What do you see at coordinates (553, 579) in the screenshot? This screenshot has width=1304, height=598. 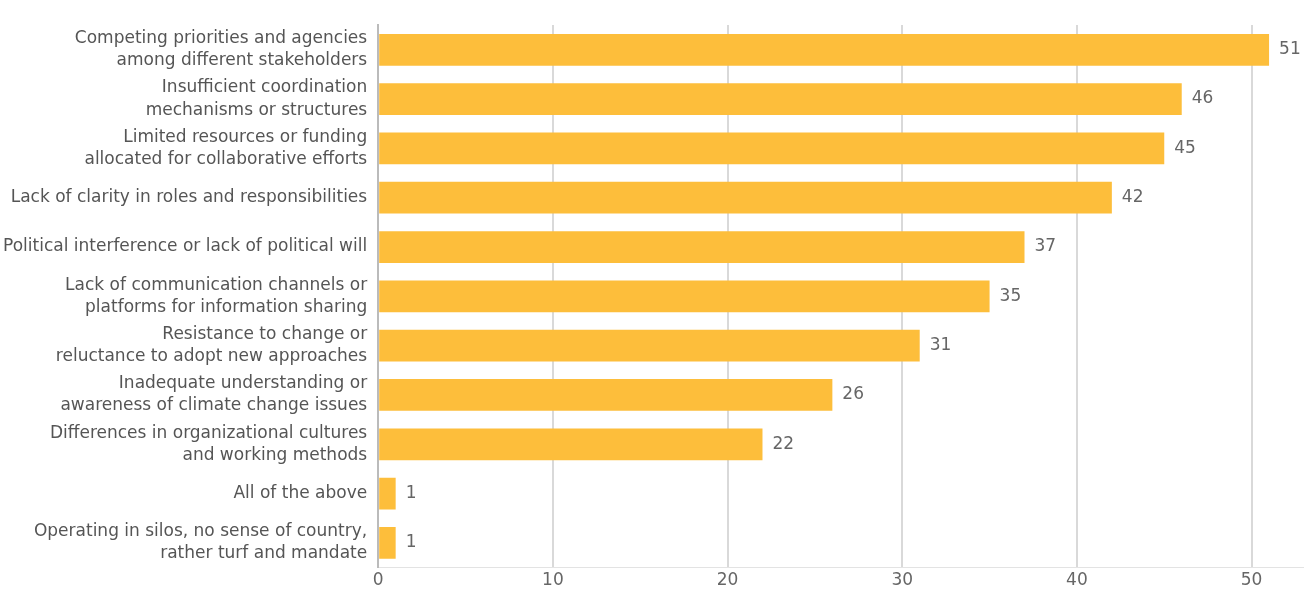 I see `x-tick-label: 10` at bounding box center [553, 579].